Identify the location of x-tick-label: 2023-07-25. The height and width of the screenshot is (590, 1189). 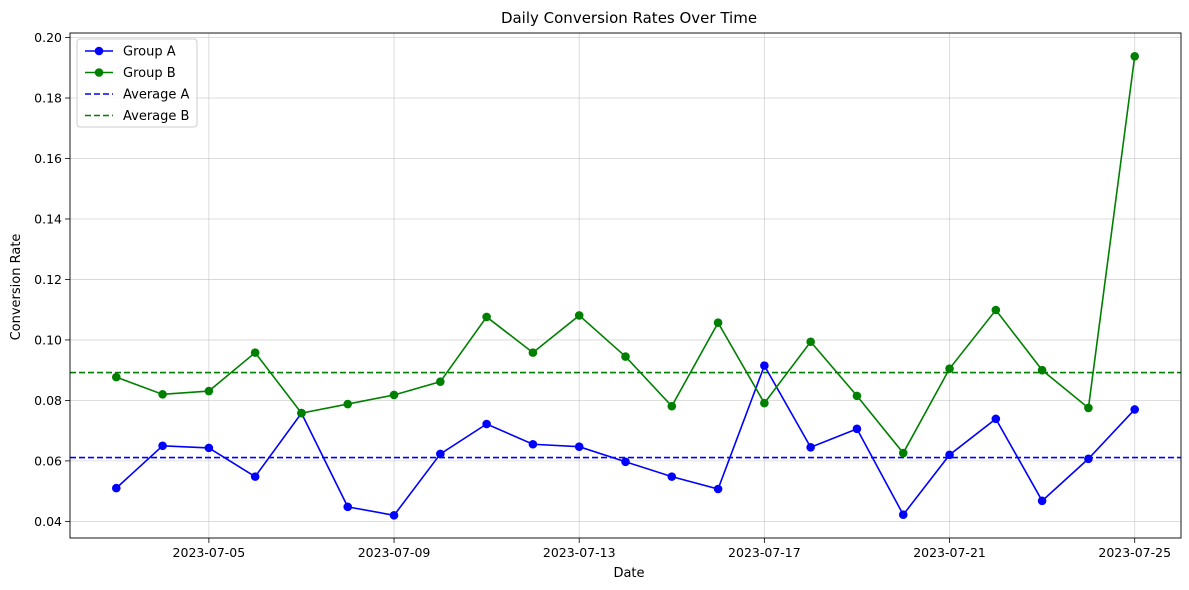
(1134, 552).